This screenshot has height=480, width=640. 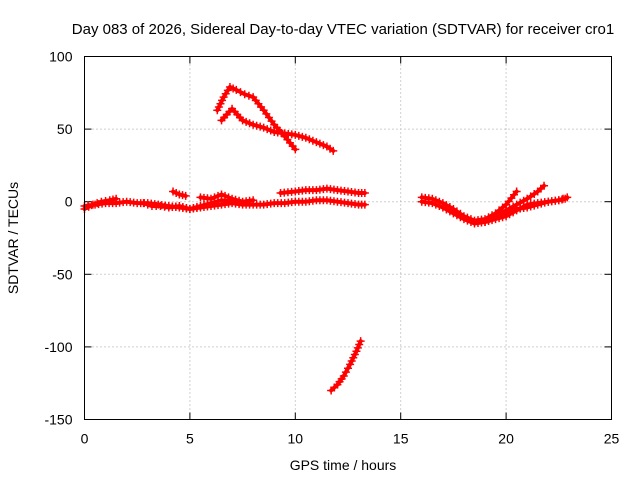 What do you see at coordinates (69, 202) in the screenshot?
I see `y-tick-label: 0` at bounding box center [69, 202].